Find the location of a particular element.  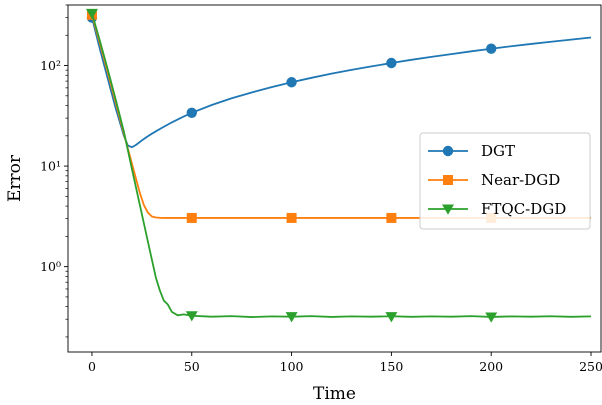

x-tick-label: 0 is located at coordinates (92, 366).